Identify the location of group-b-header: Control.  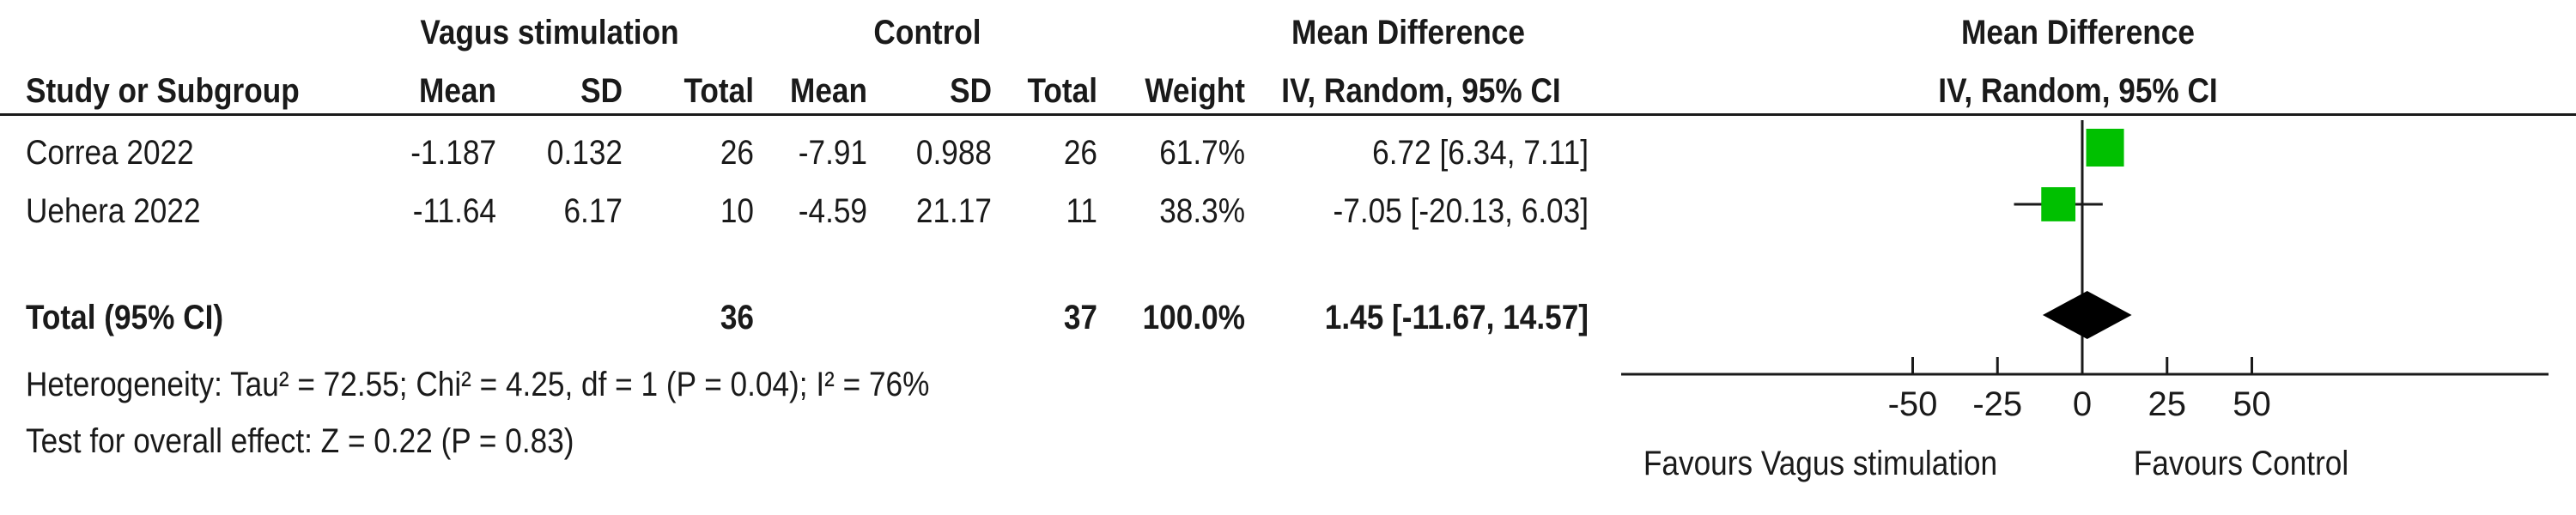
(927, 33).